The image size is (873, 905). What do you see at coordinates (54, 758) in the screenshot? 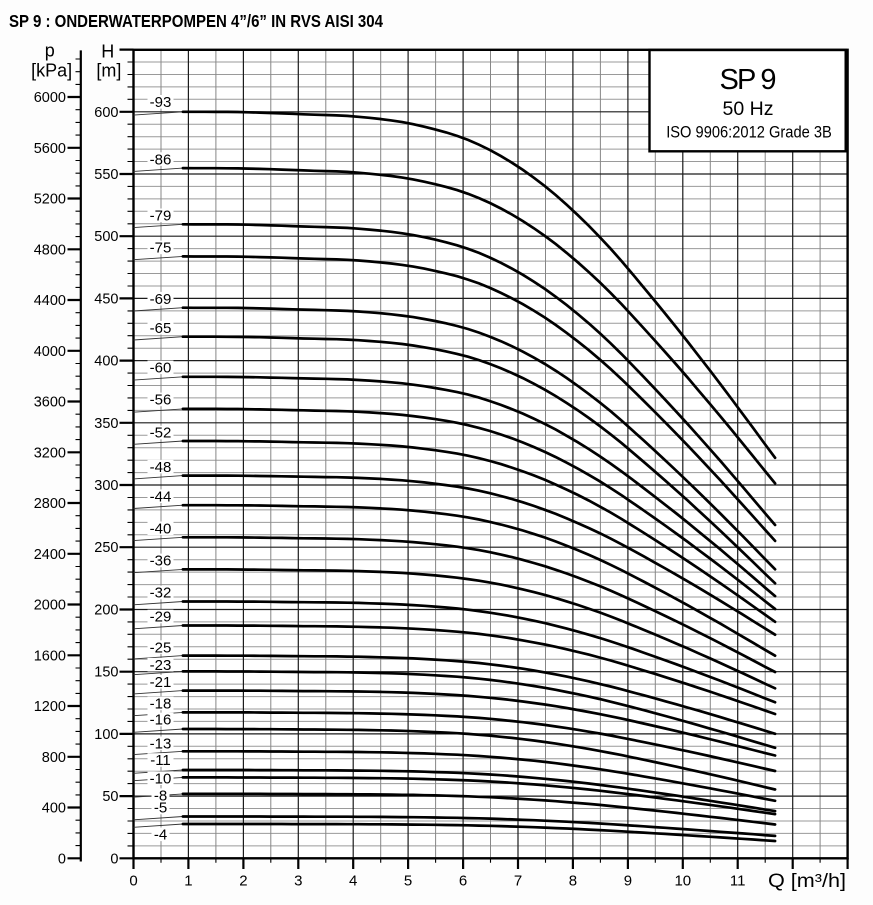
I see `svg-text: 800` at bounding box center [54, 758].